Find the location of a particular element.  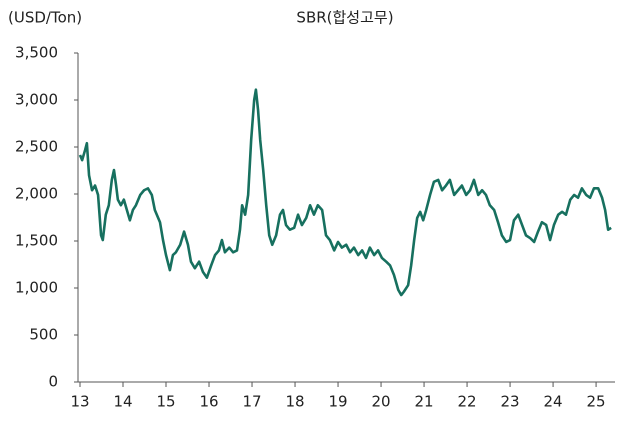

y-tick-label: 2,500 is located at coordinates (36, 147).